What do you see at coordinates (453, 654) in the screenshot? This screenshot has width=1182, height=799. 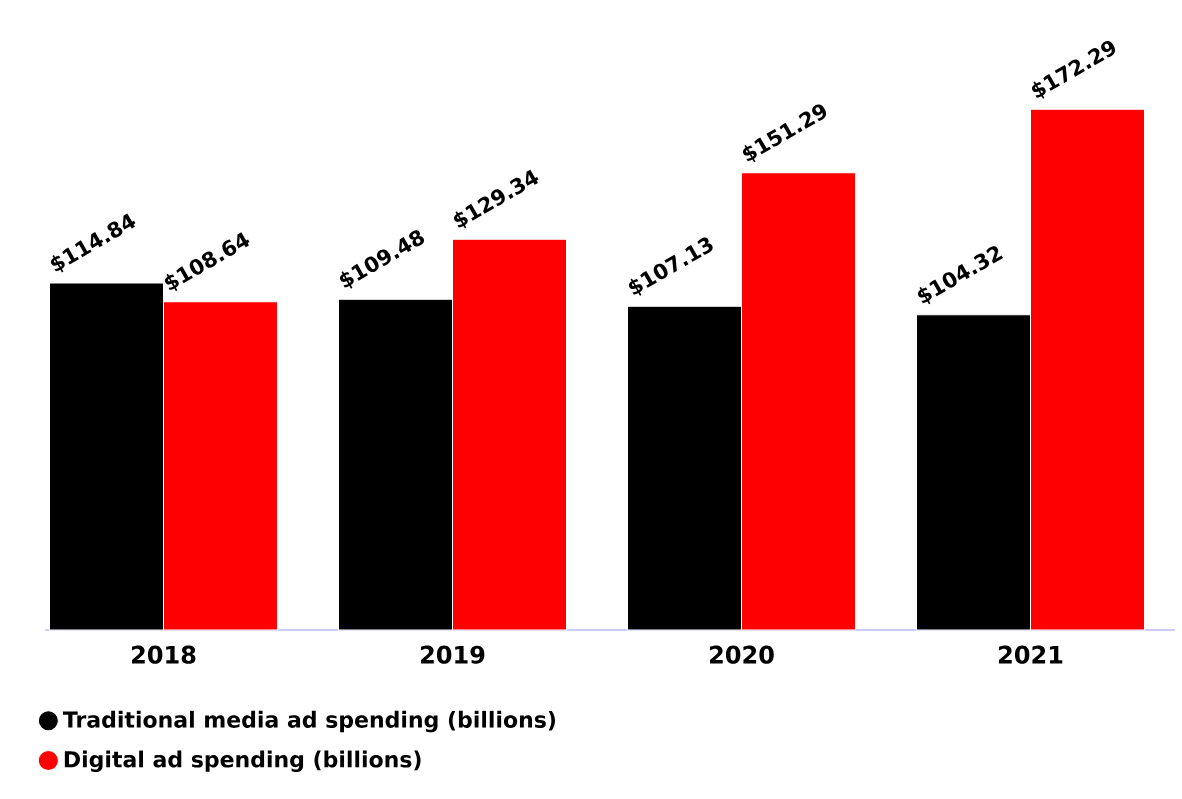 I see `x-tick-label: 2019` at bounding box center [453, 654].